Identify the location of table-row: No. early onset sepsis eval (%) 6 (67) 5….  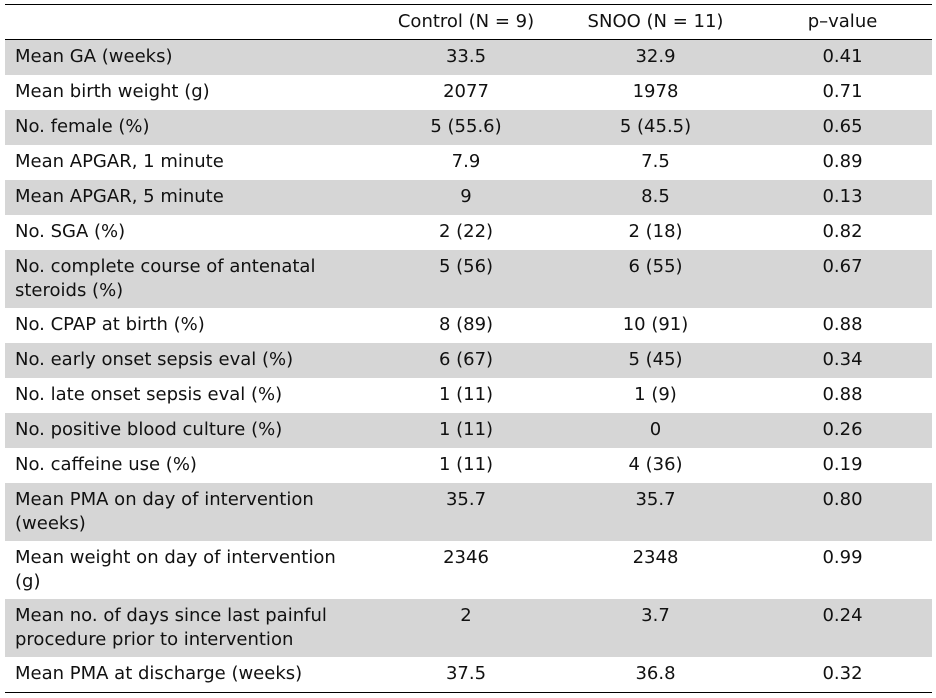
(468, 360).